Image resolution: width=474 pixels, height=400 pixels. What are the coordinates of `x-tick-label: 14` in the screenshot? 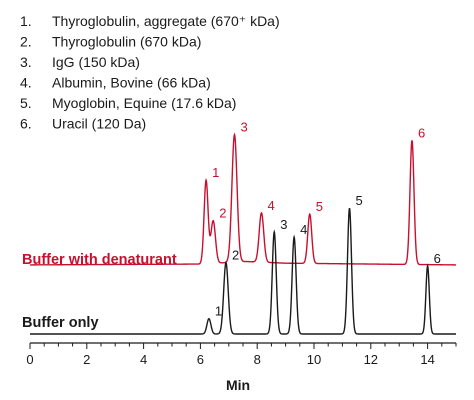 It's located at (427, 359).